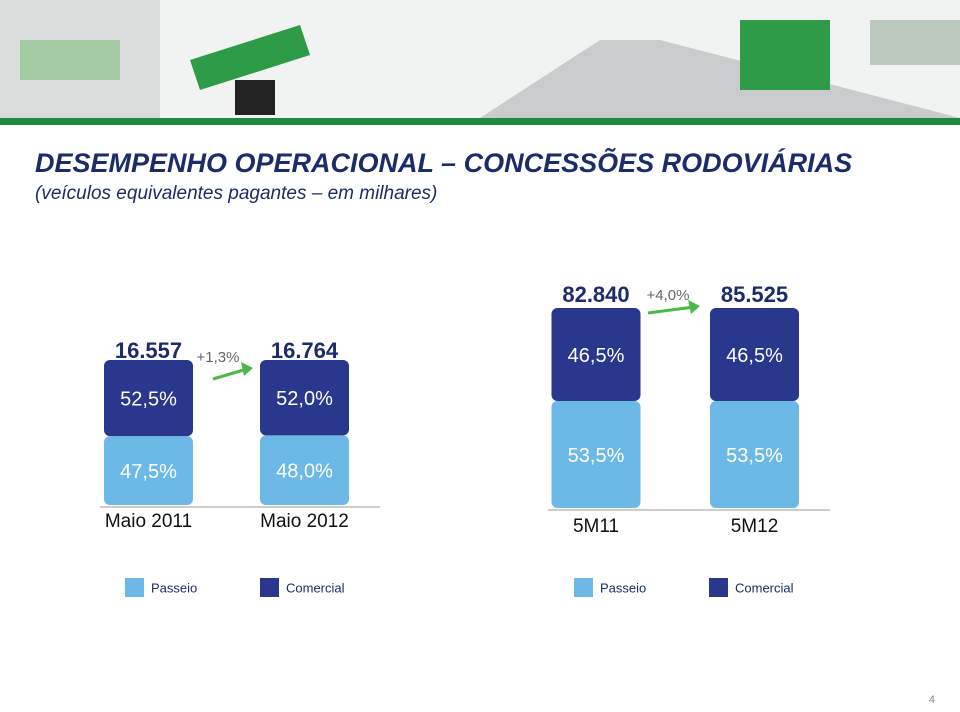  I want to click on change-label: +4,0%, so click(668, 295).